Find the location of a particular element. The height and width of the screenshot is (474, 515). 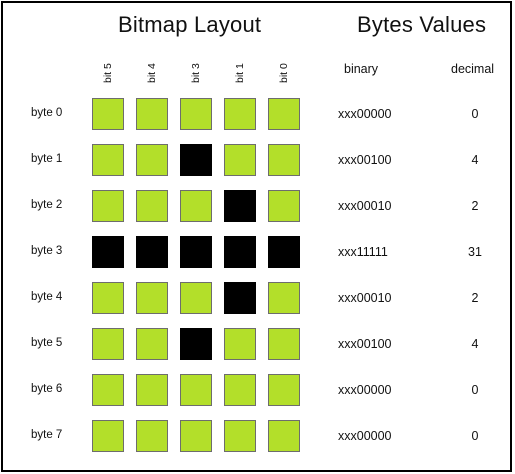

bit-label: bit 1 is located at coordinates (240, 73).